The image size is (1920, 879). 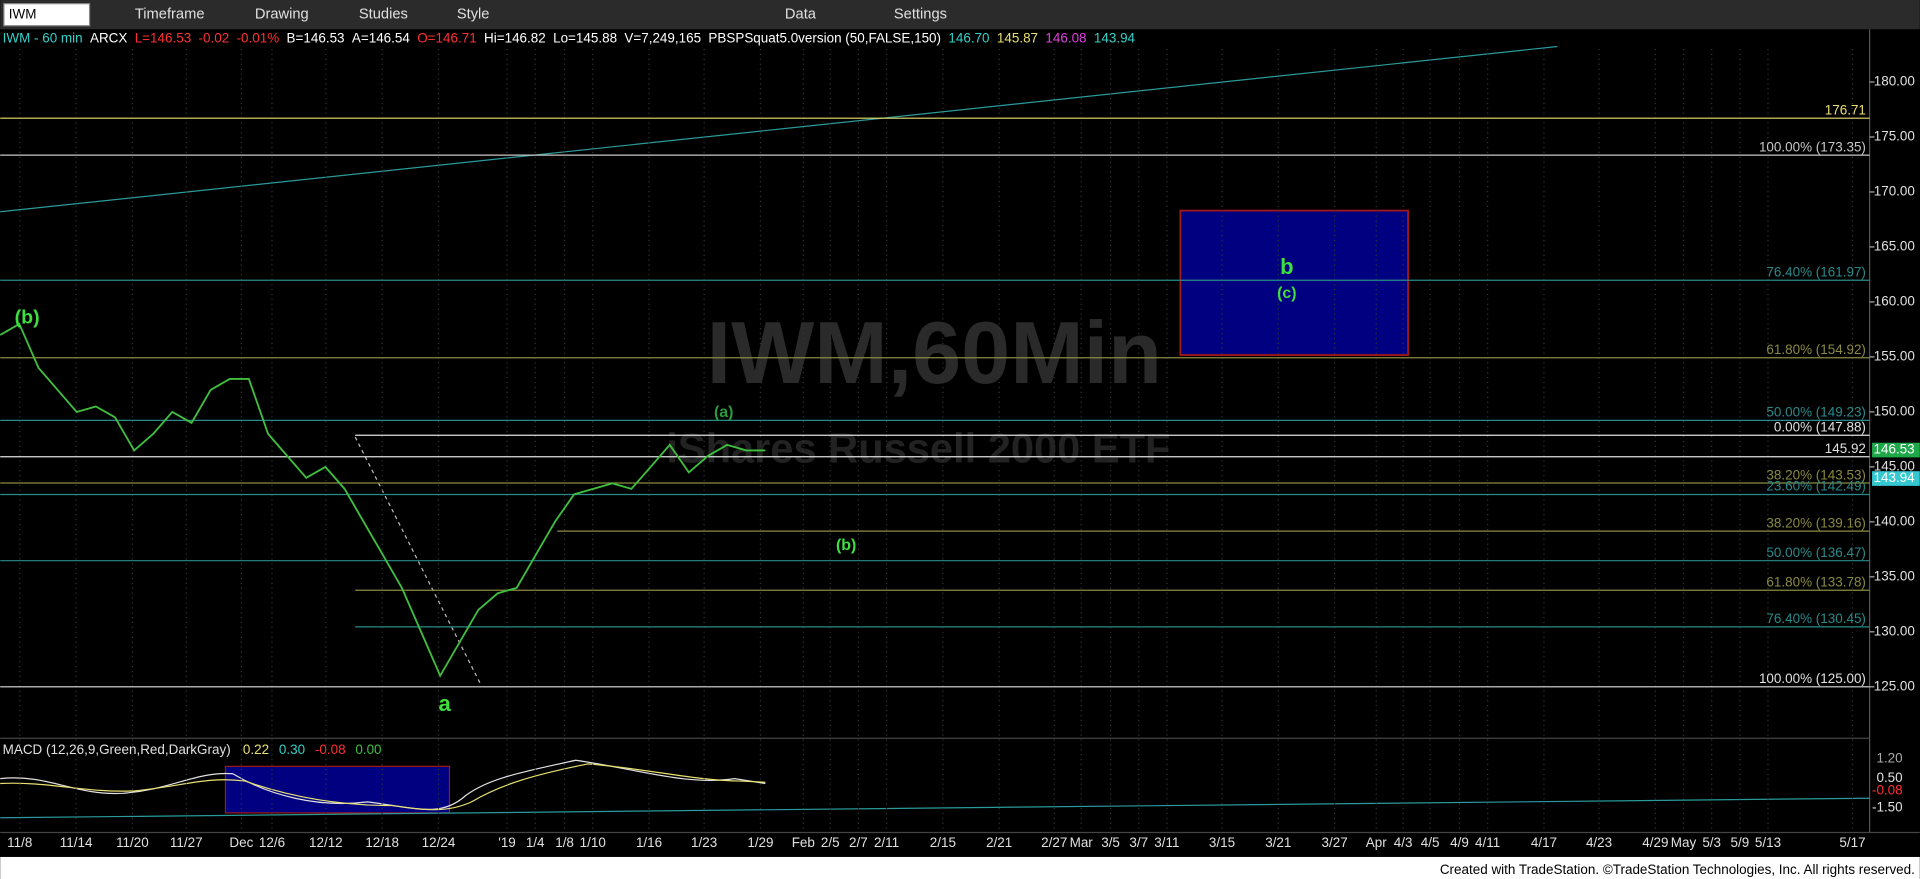 I want to click on level-label: 76.40% (161.97), so click(x=1815, y=271).